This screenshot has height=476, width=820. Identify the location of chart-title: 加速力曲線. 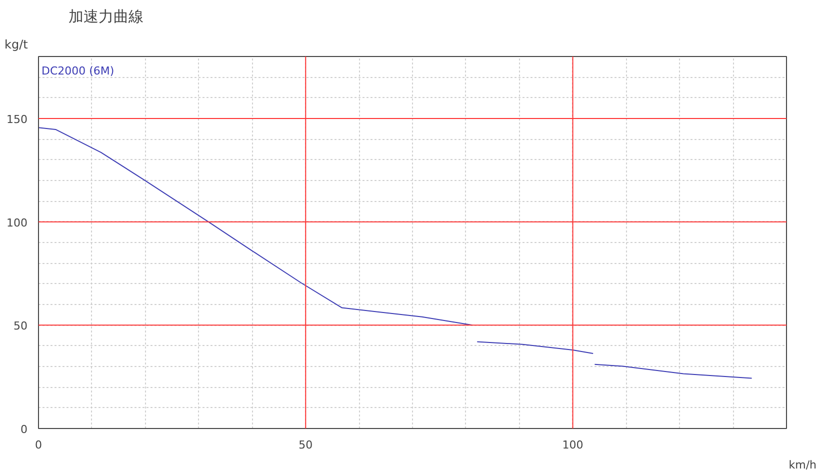
(106, 17).